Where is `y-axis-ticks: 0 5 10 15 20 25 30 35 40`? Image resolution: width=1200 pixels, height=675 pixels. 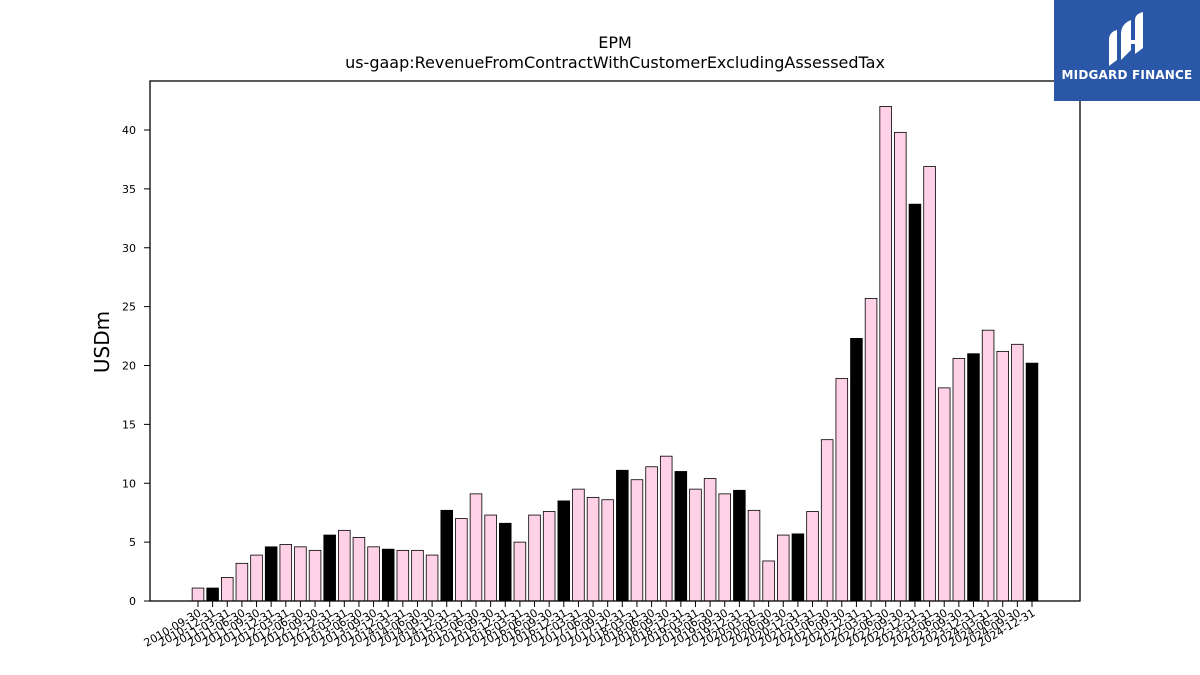
y-axis-ticks: 0 5 10 15 20 25 30 35 40 is located at coordinates (136, 366).